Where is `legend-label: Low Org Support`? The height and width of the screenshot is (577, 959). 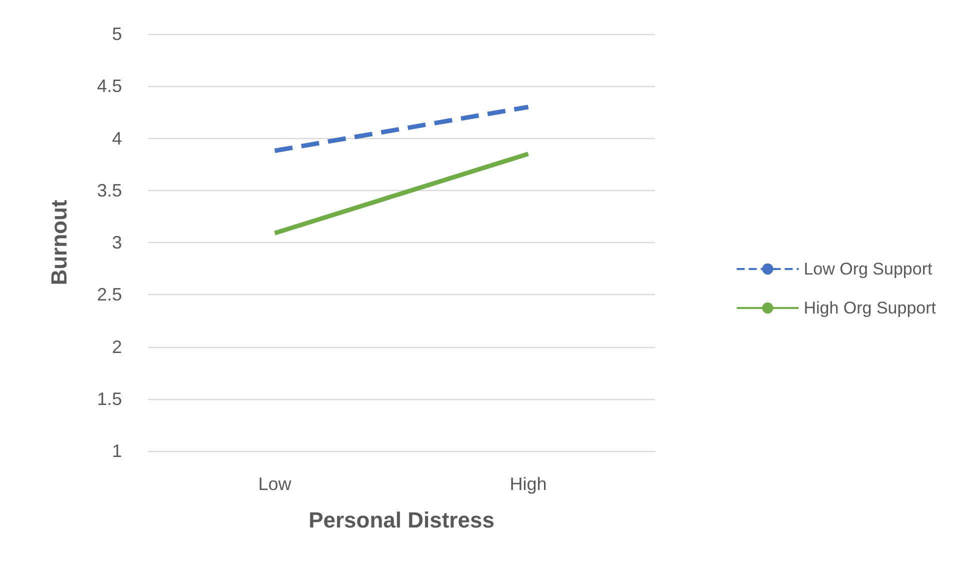
legend-label: Low Org Support is located at coordinates (868, 269).